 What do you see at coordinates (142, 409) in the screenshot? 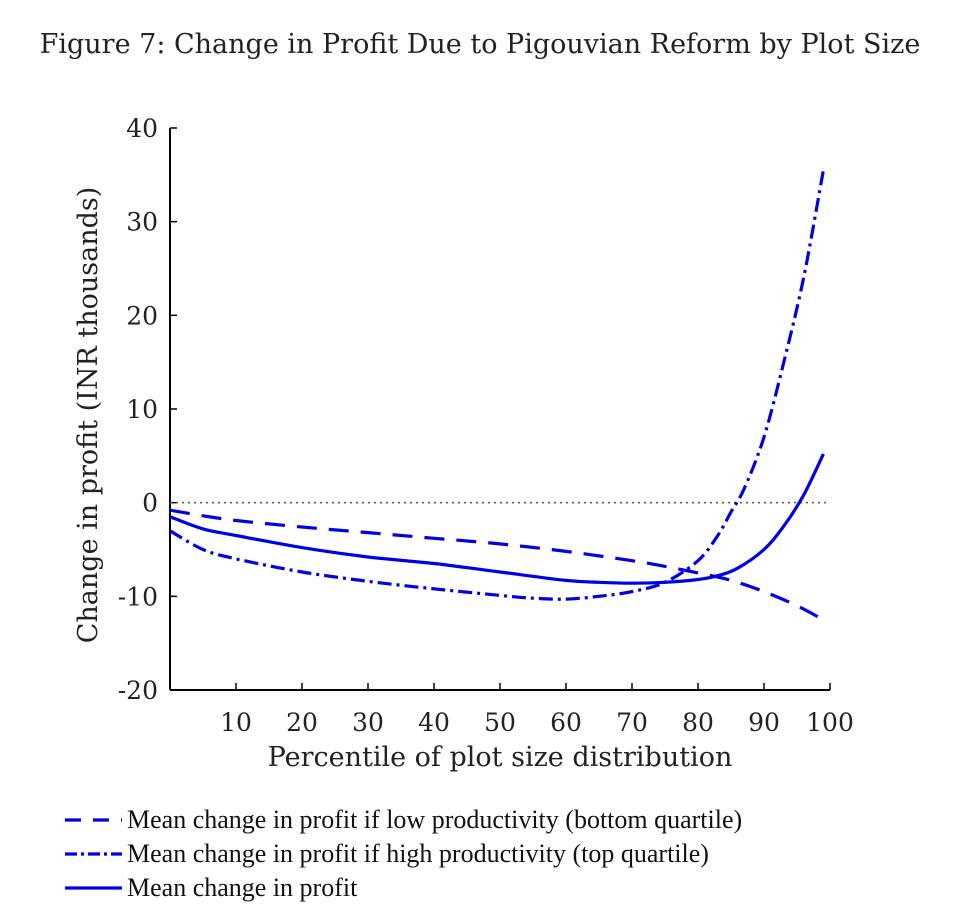
I see `y-tick-label: 10` at bounding box center [142, 409].